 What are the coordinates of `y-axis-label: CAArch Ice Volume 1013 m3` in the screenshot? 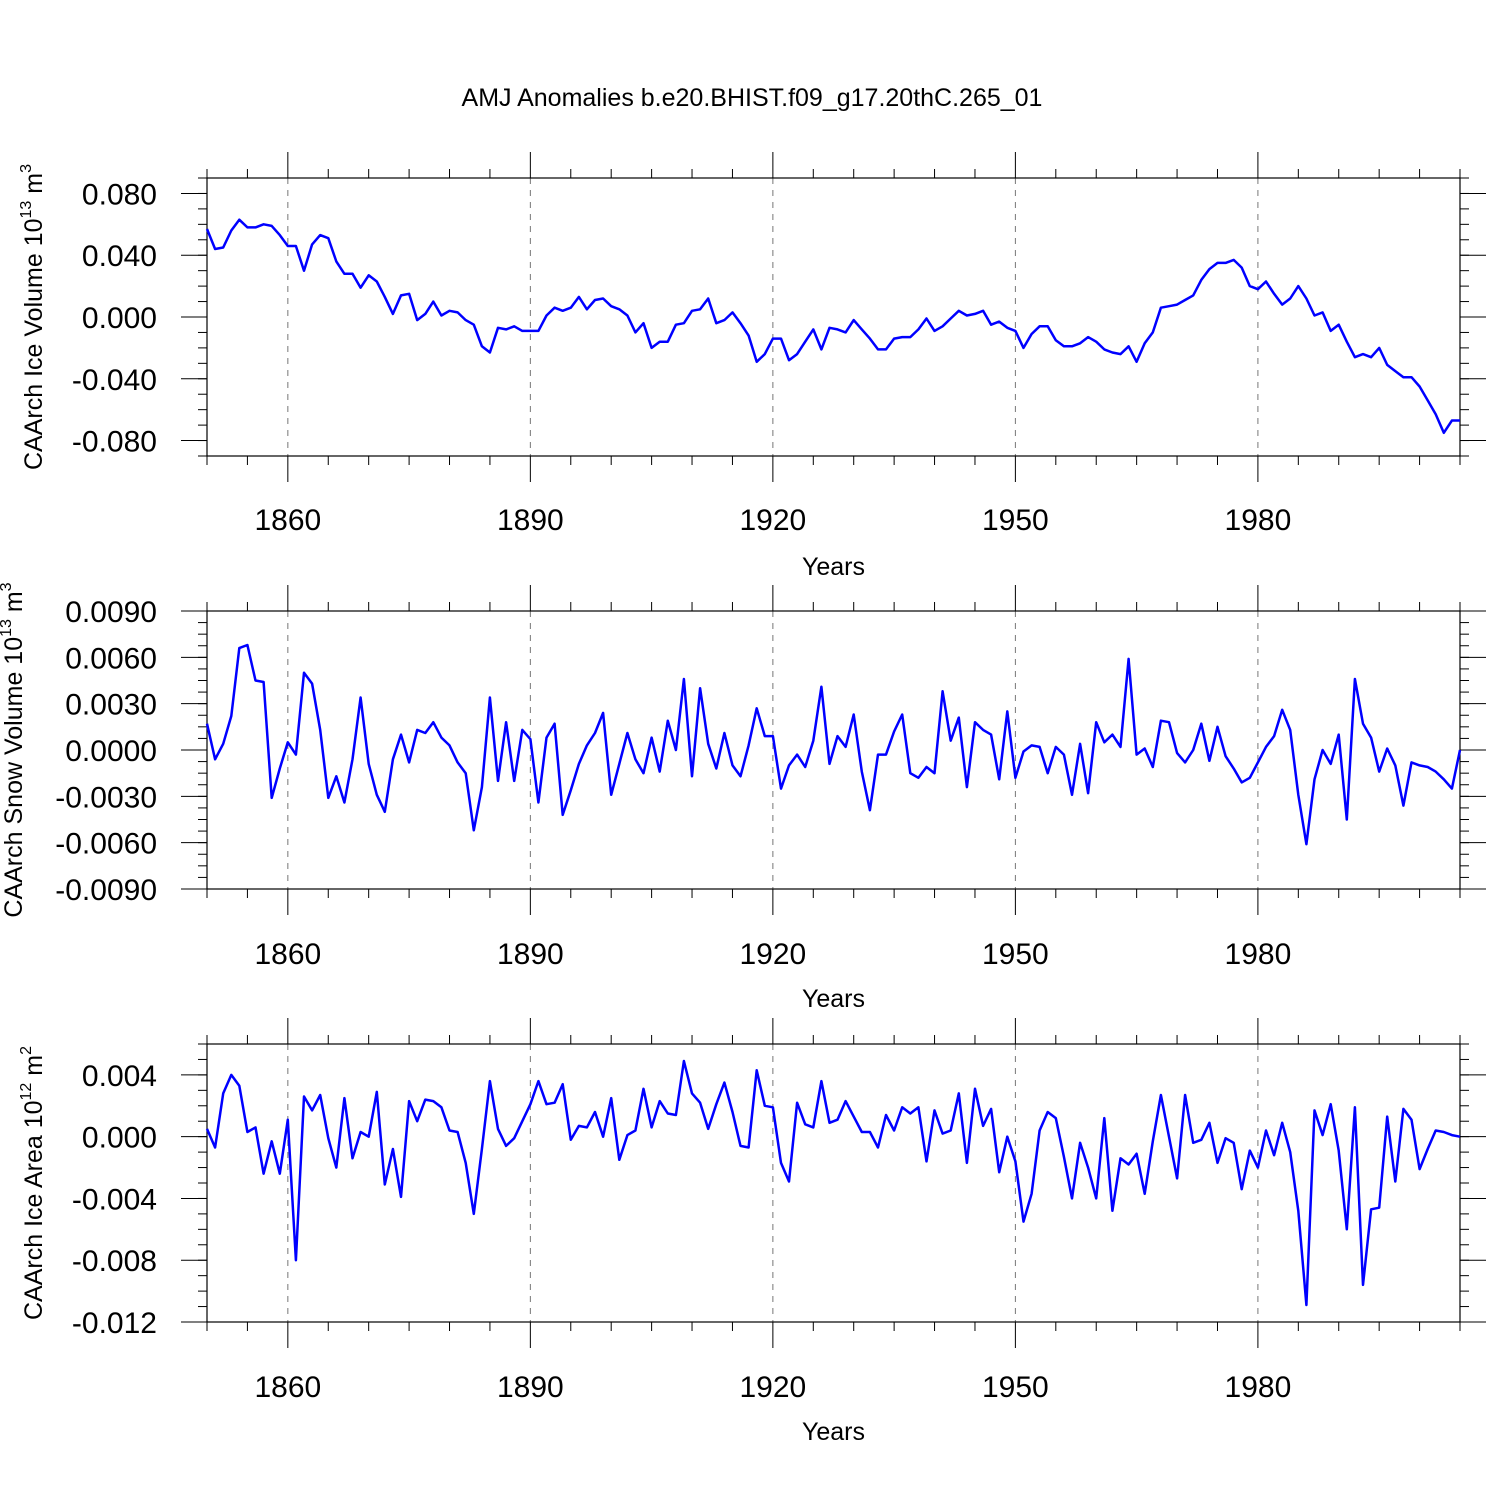 It's located at (33, 317).